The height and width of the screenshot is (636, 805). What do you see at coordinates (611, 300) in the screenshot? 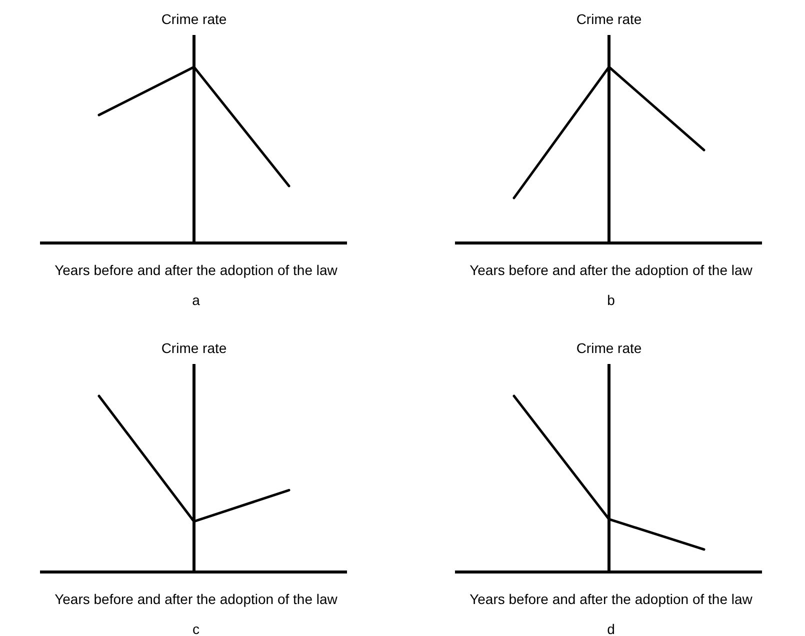
I see `text: b` at bounding box center [611, 300].